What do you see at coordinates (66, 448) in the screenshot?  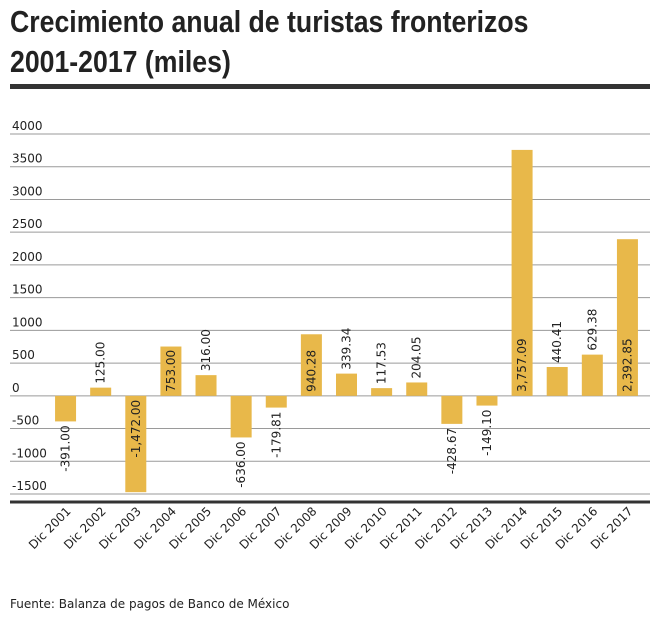 I see `data-label: -391.00` at bounding box center [66, 448].